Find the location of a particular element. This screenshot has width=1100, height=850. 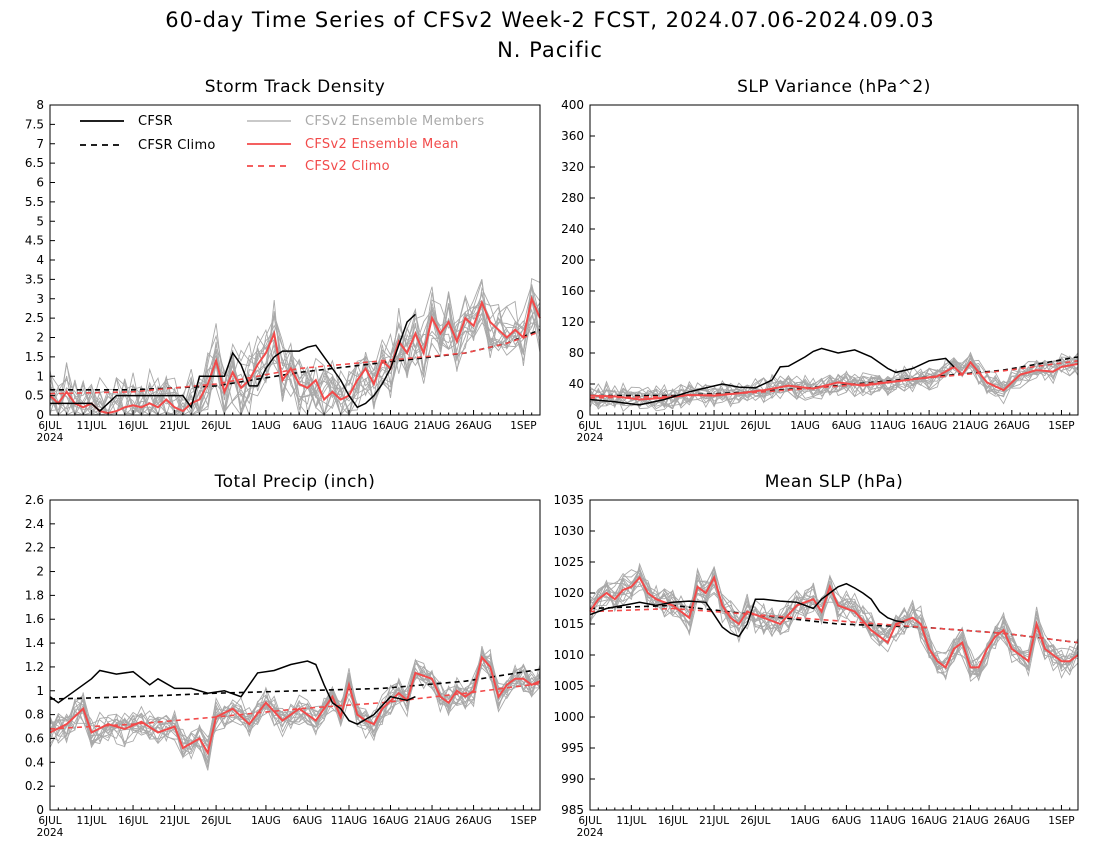

legend-label: CFSR Climo is located at coordinates (177, 145).